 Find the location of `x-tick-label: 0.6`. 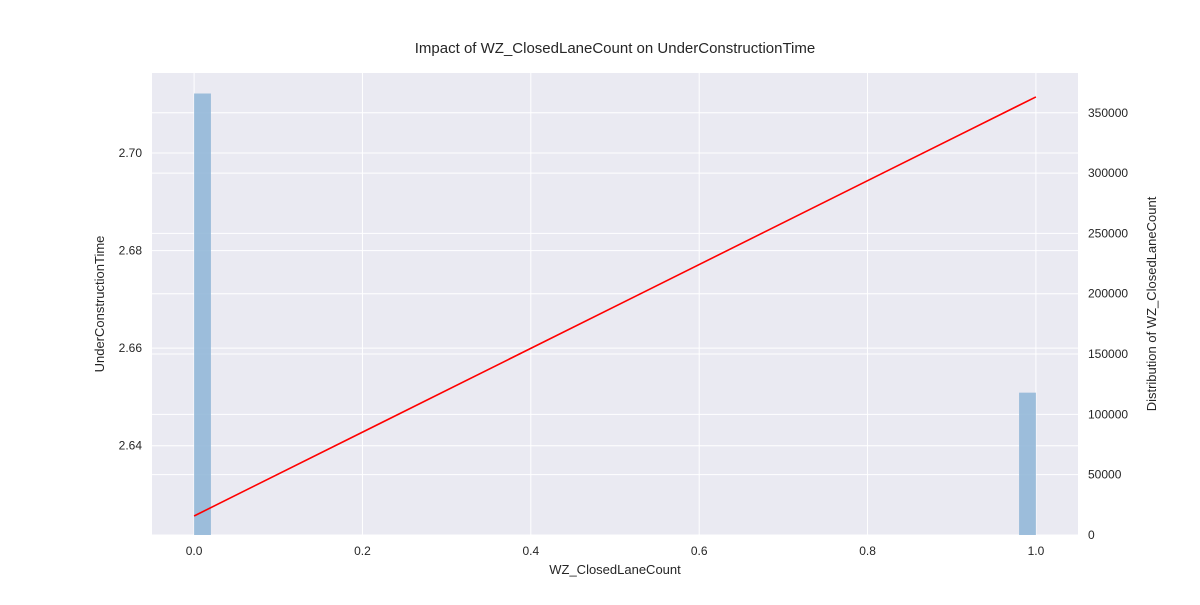

x-tick-label: 0.6 is located at coordinates (699, 551).